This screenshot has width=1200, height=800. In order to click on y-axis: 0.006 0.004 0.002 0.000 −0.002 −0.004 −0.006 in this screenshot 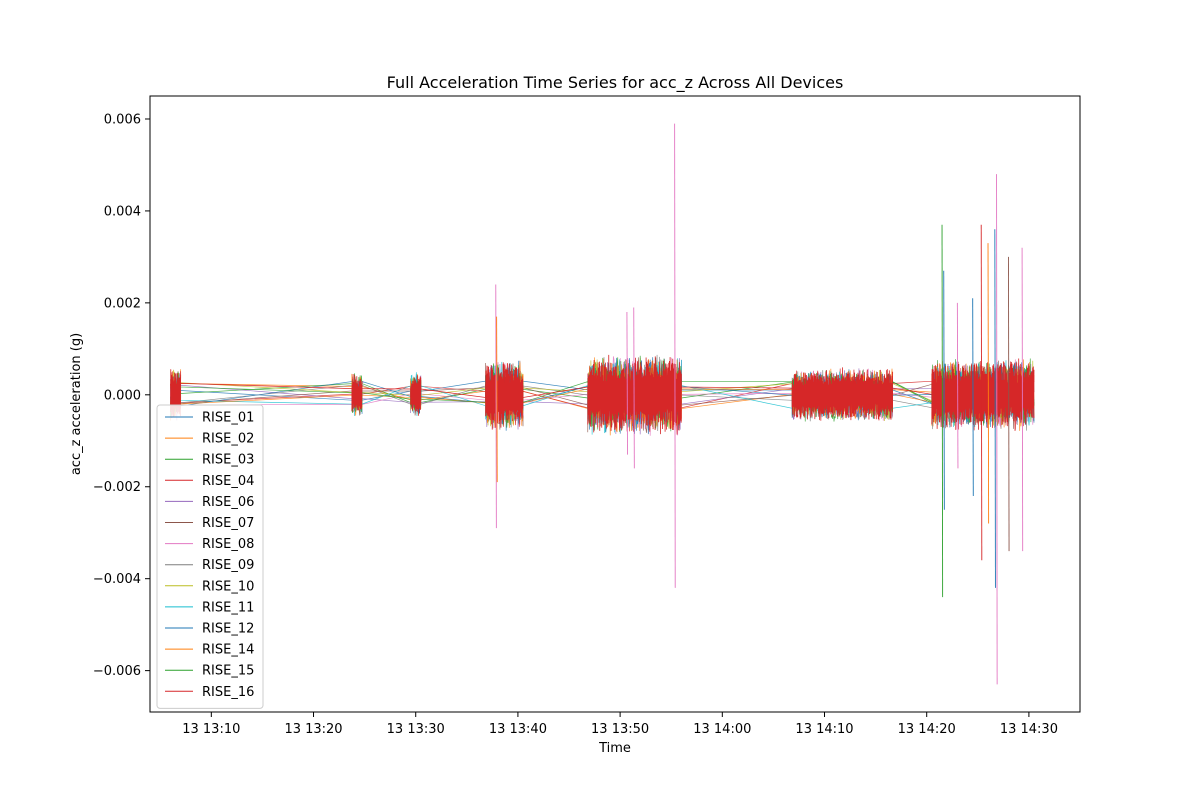, I will do `click(121, 395)`.